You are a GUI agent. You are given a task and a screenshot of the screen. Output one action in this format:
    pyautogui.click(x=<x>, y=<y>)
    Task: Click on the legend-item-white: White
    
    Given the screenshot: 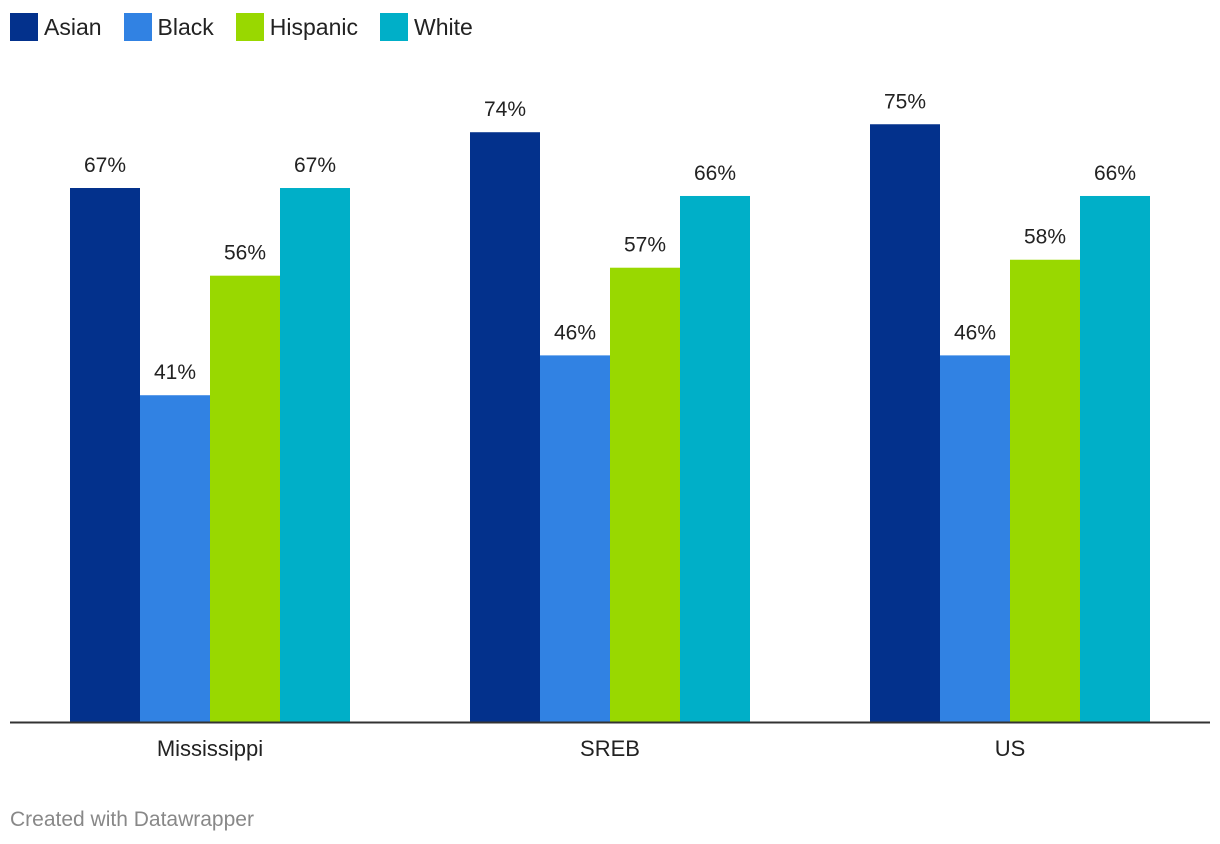 What is the action you would take?
    pyautogui.click(x=426, y=27)
    